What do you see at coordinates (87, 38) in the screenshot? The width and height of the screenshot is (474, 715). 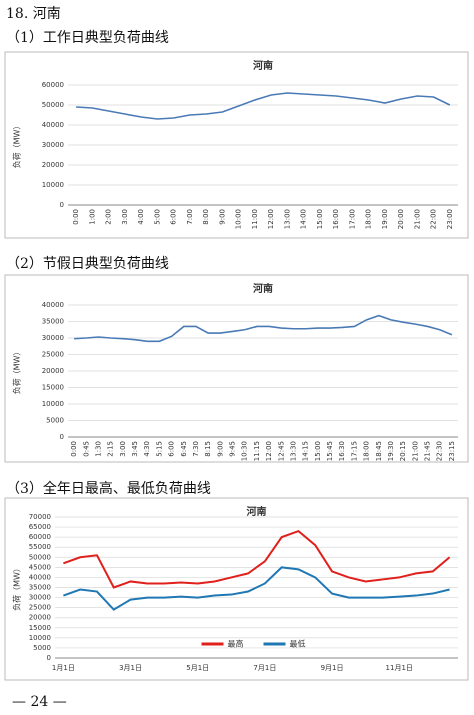 I see `heading: （1）工作日典型负荷曲线` at bounding box center [87, 38].